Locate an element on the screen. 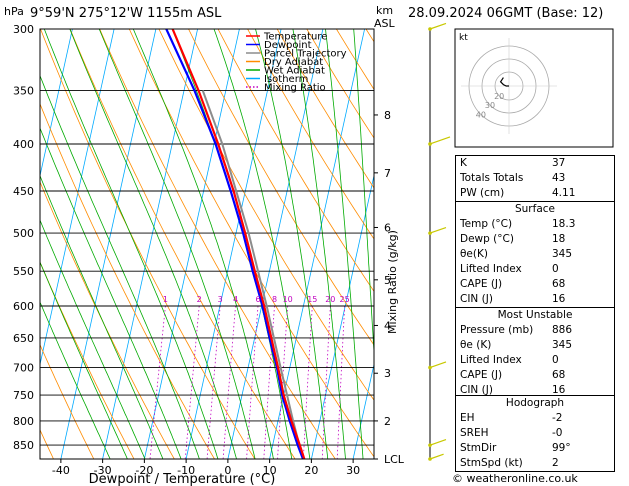  hodo-row: EH -2 is located at coordinates (535, 418).